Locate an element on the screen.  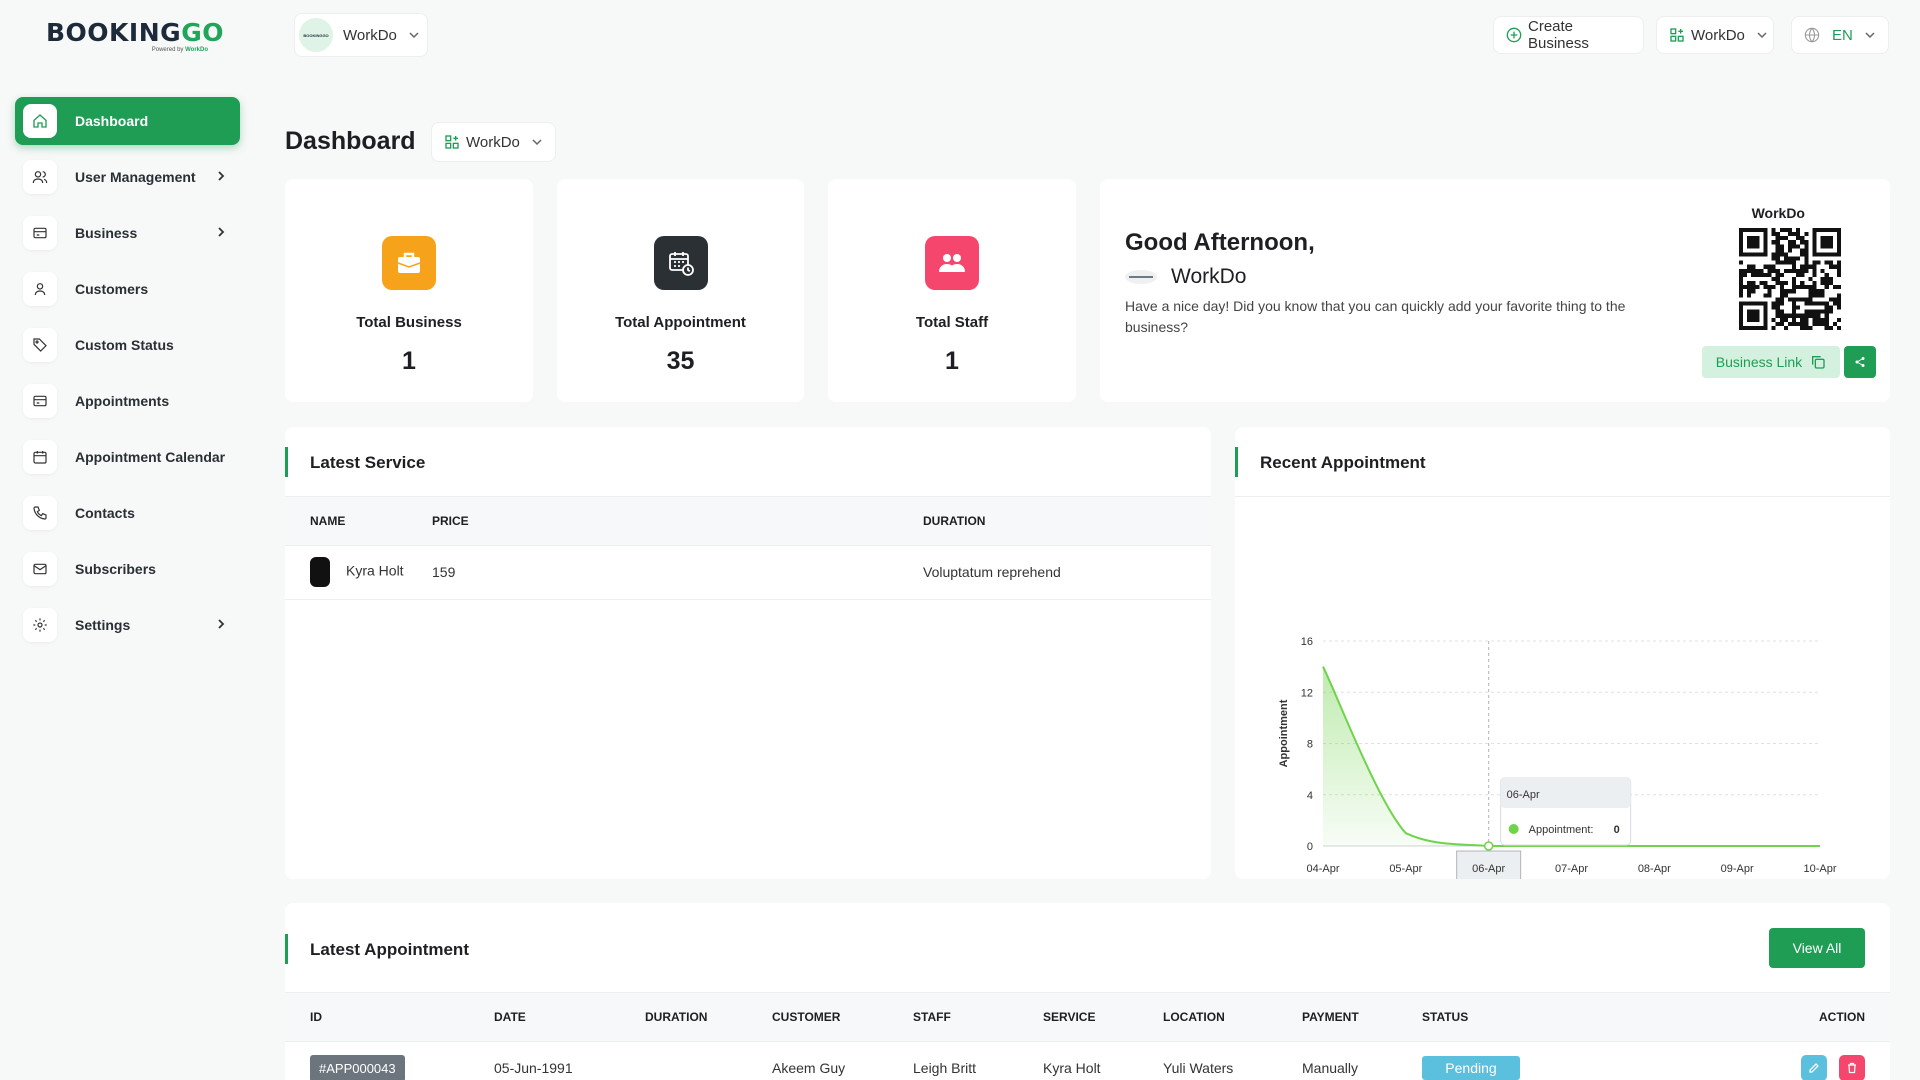
plus-circle-icon is located at coordinates (1514, 35).